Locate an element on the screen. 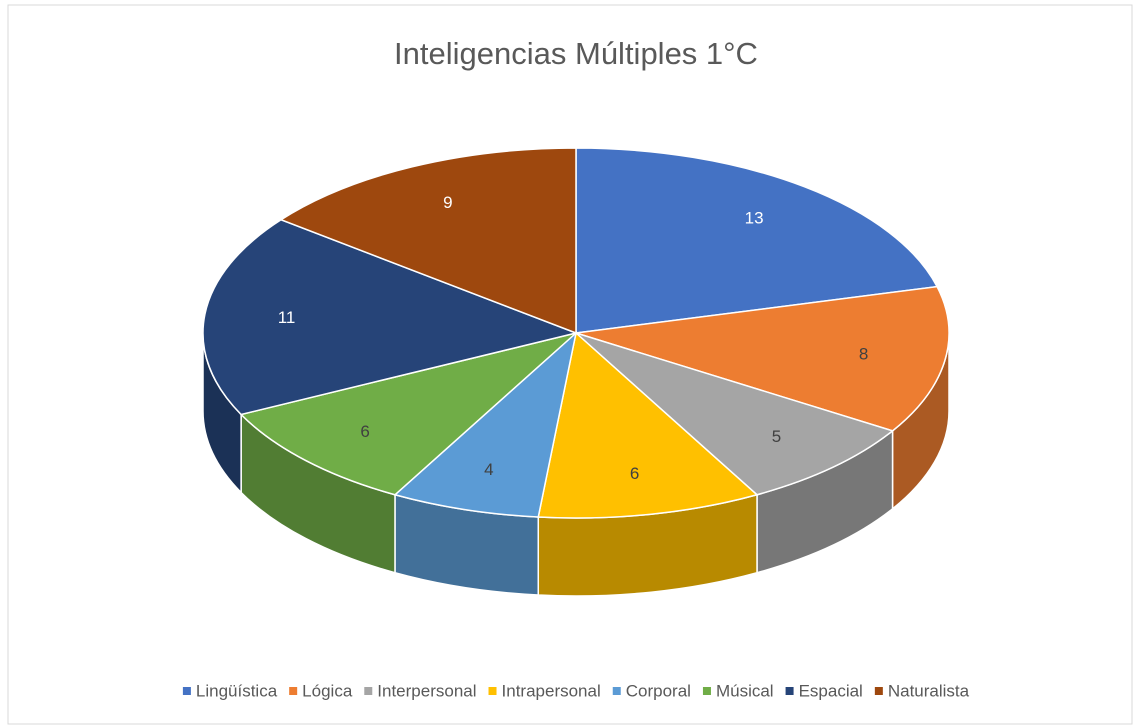  data-label: 9 is located at coordinates (447, 202).